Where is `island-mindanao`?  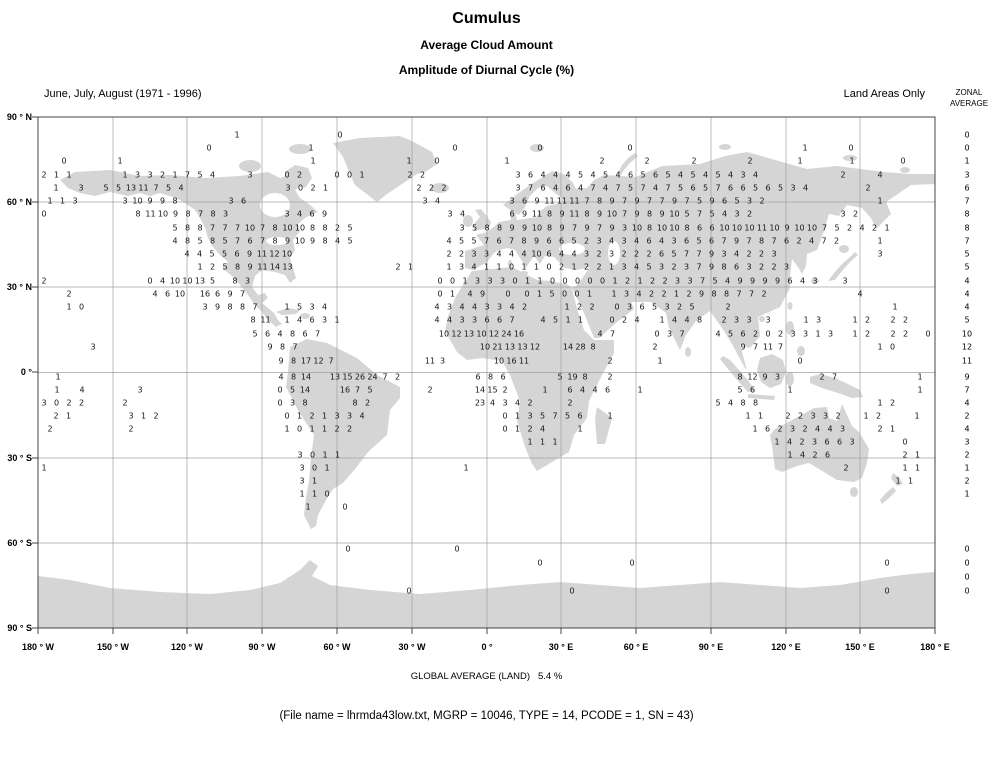 island-mindanao is located at coordinates (801, 351).